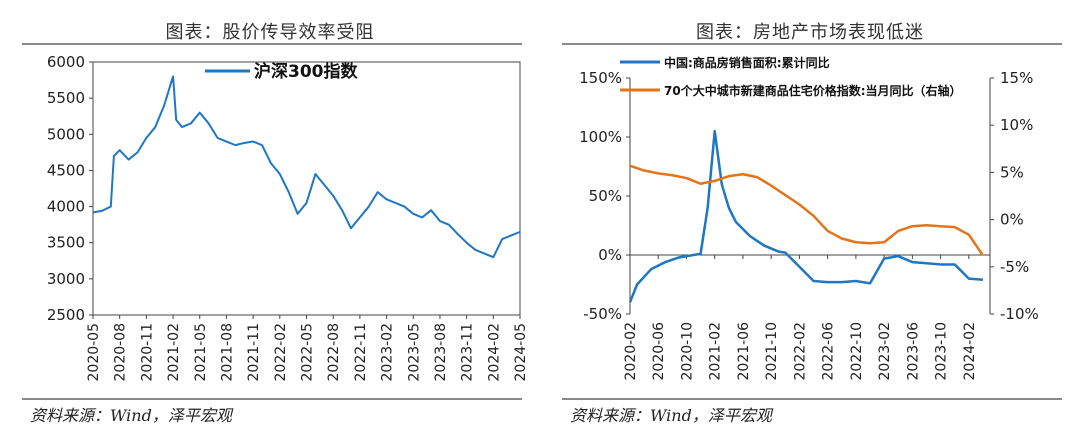  Describe the element at coordinates (747, 62) in the screenshot. I see `right-legend-label-sales: 中国:商品房销售面积:累计同比` at that location.